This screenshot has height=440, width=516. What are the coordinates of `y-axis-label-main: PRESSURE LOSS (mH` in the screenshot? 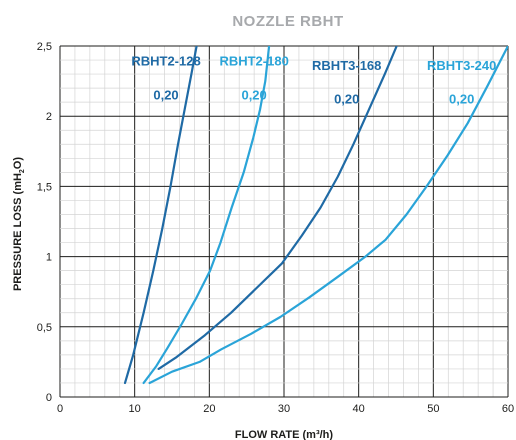 It's located at (18, 232).